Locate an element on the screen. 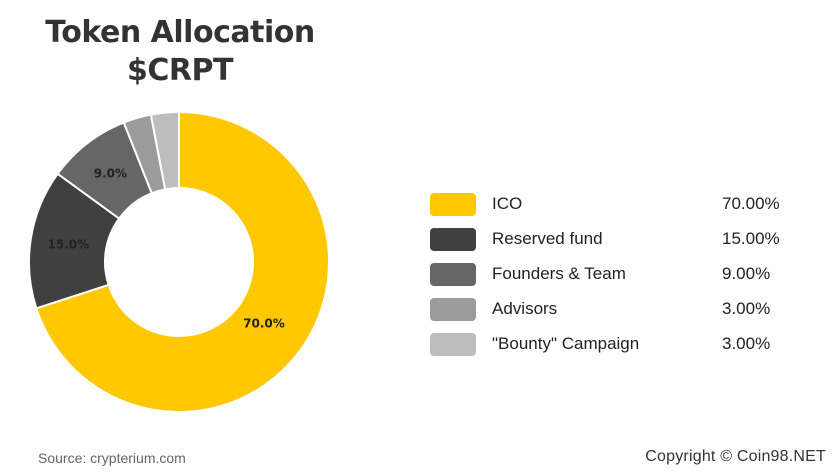 The height and width of the screenshot is (474, 832). legend-value: 15.00% is located at coordinates (751, 238).